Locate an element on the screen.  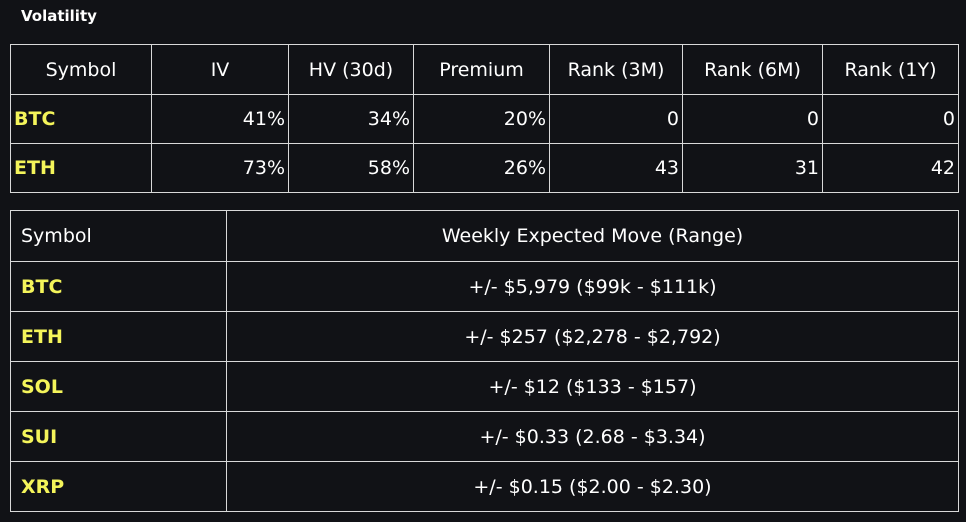
expected-move-cell: +/- $257 ($2,278 - $2,792) is located at coordinates (592, 336).